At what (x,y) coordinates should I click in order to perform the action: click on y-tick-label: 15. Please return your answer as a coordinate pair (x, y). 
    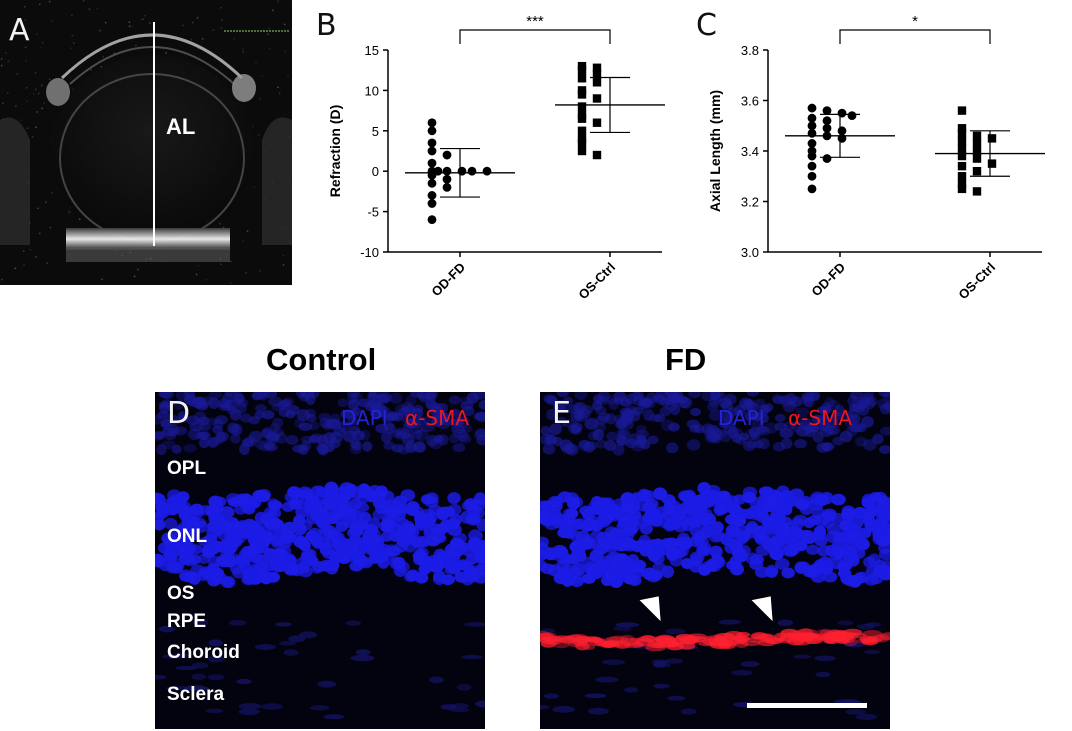
    Looking at the image, I should click on (372, 50).